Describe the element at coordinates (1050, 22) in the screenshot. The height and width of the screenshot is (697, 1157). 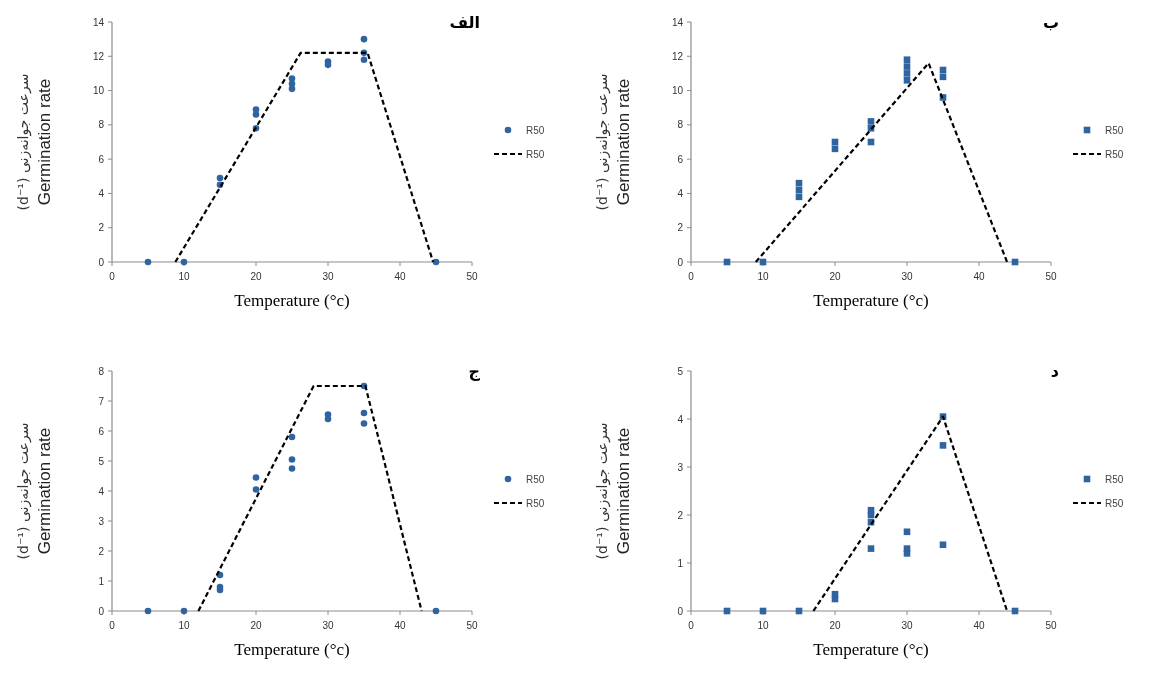
I see `chart-title: ب` at that location.